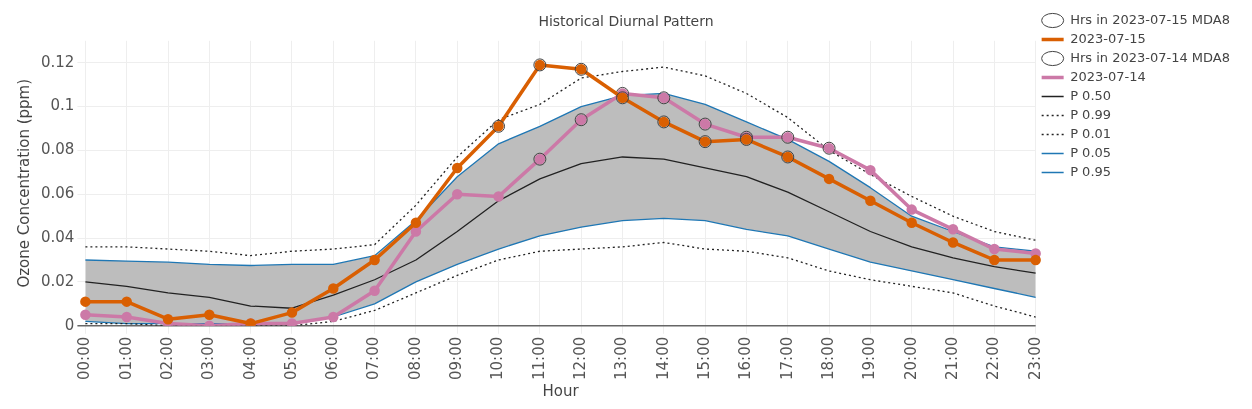 Image resolution: width=1252 pixels, height=409 pixels. Describe the element at coordinates (373, 358) in the screenshot. I see `x-tick-label: 07:00` at that location.